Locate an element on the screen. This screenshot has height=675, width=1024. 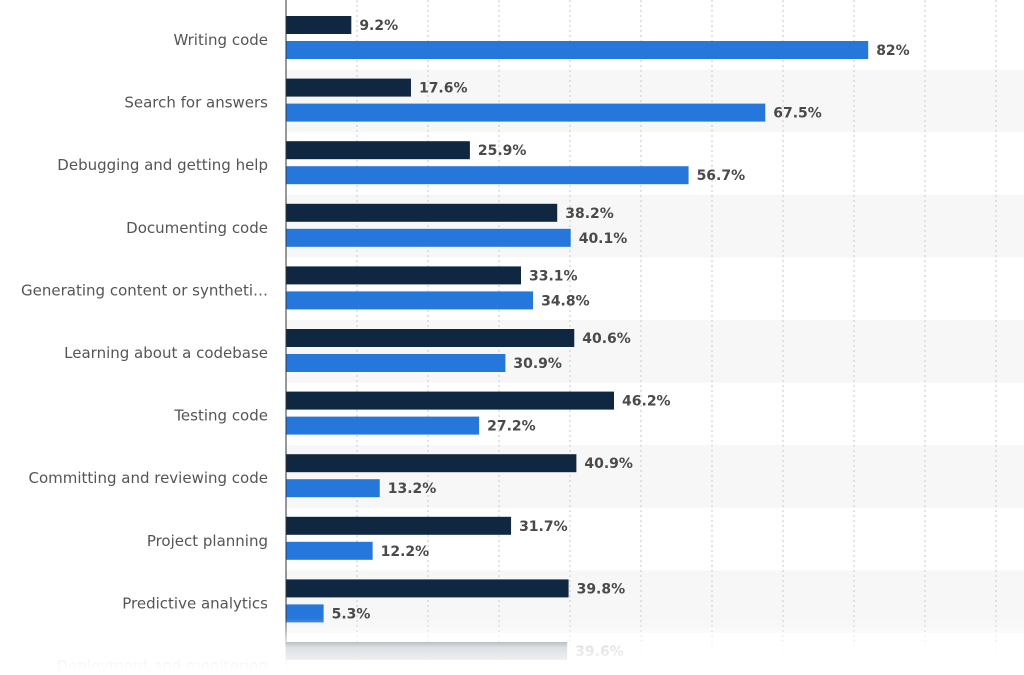
value-label: 12.2% is located at coordinates (405, 552).